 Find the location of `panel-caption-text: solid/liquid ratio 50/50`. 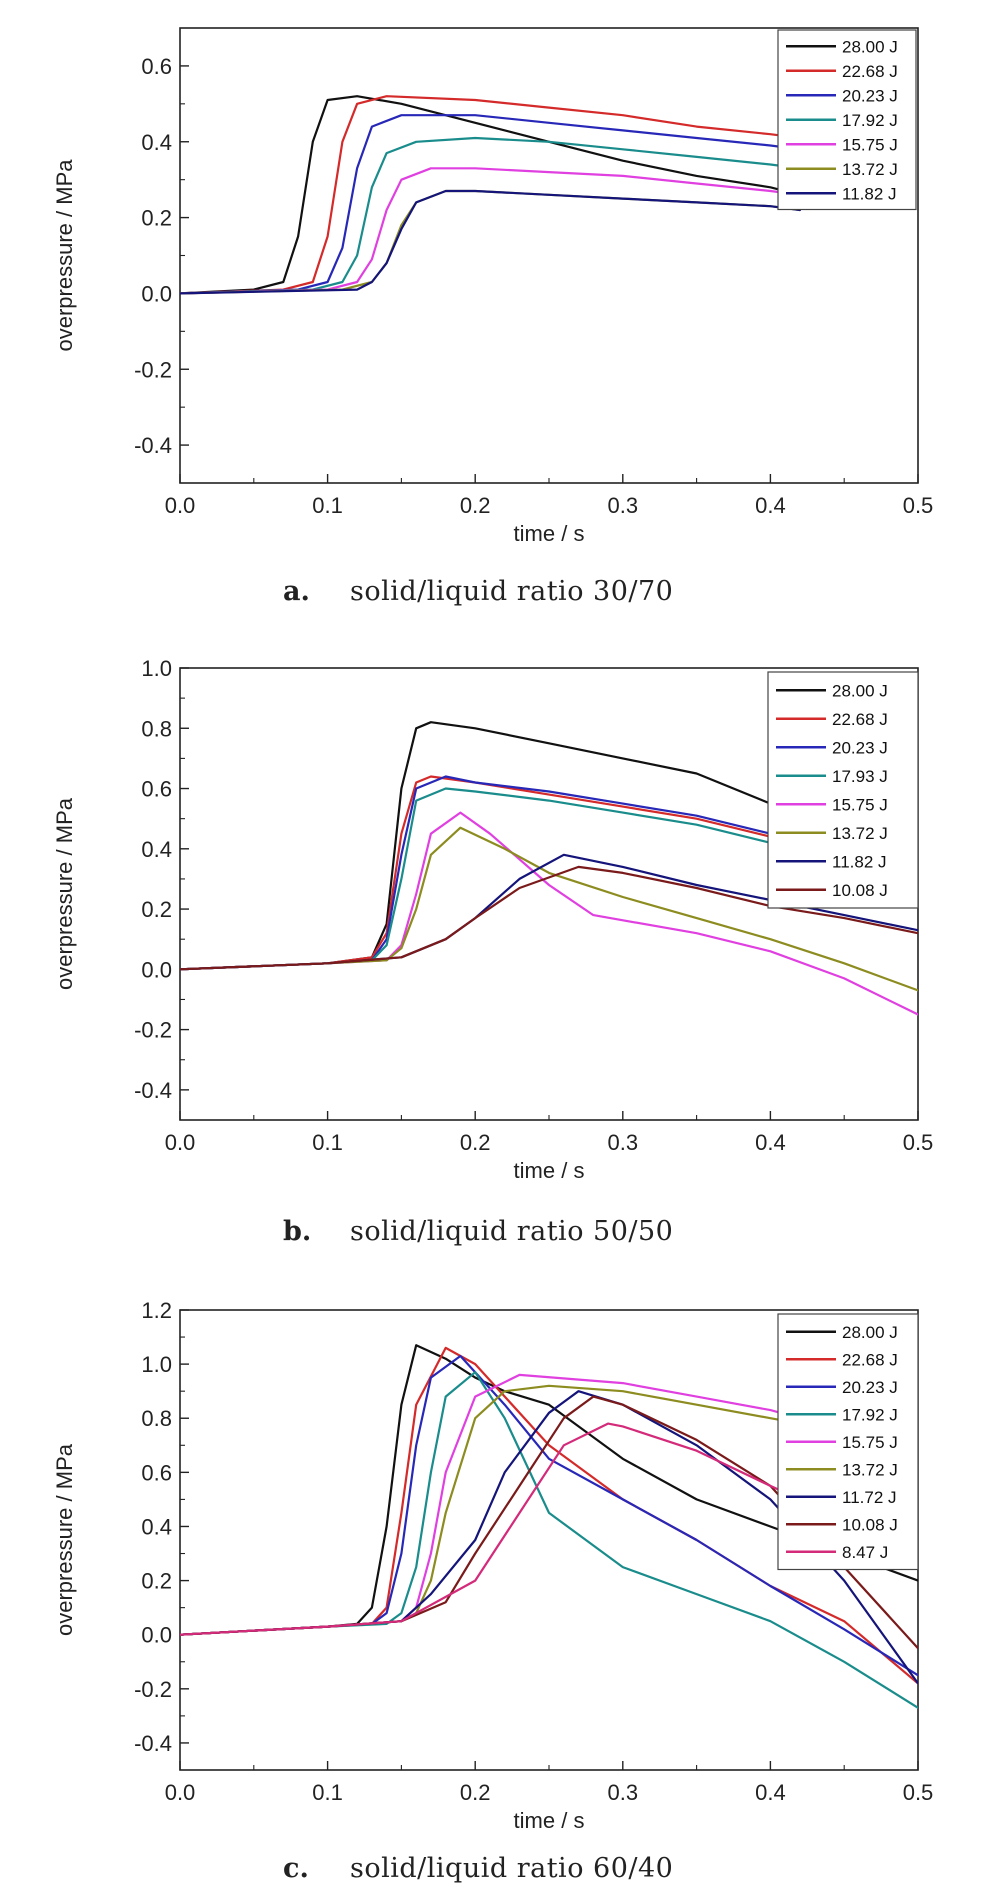

panel-caption-text: solid/liquid ratio 50/50 is located at coordinates (511, 1231).